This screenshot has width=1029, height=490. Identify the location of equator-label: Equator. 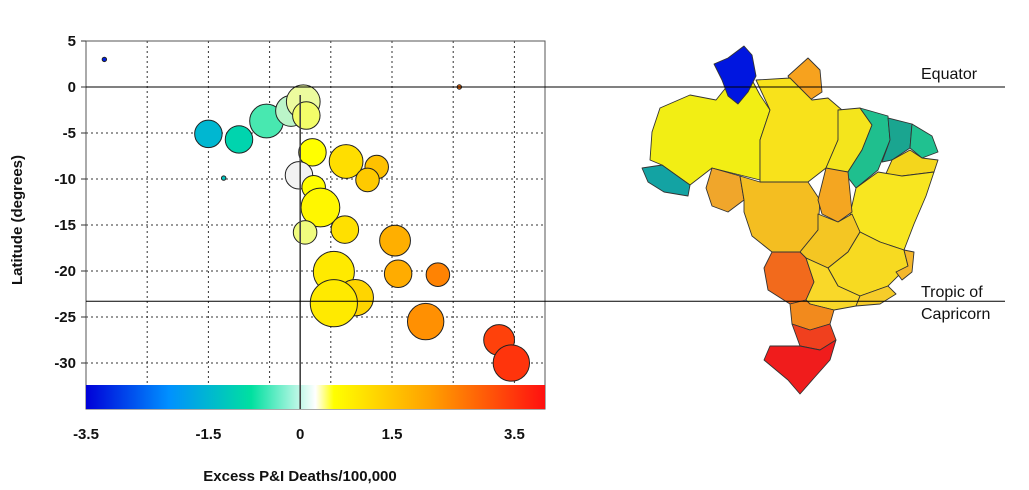
(949, 74).